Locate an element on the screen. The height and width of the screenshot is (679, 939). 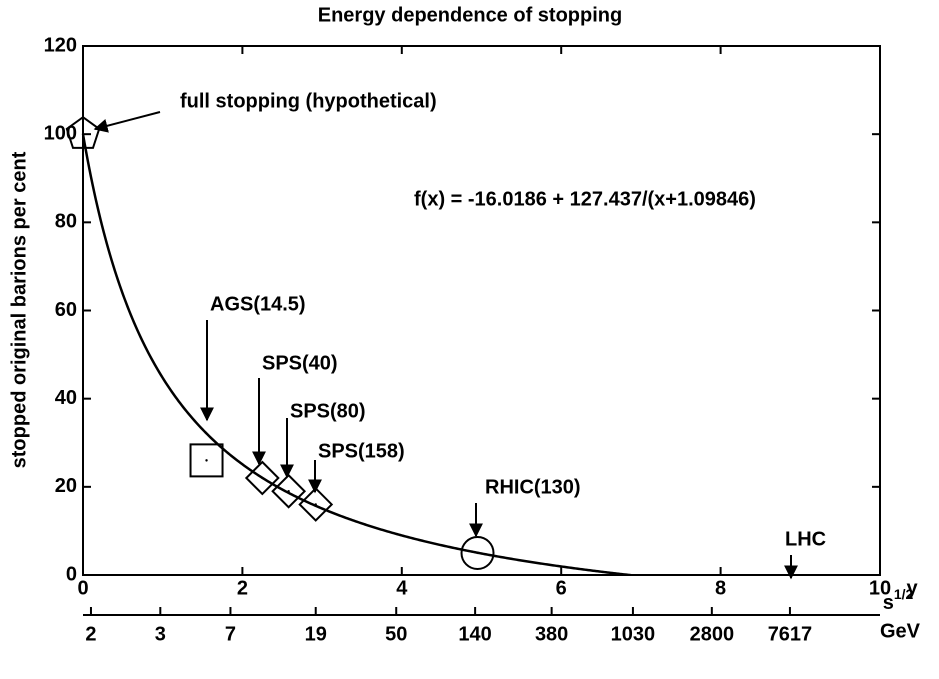
annotation-label: SPS(40) is located at coordinates (300, 363).